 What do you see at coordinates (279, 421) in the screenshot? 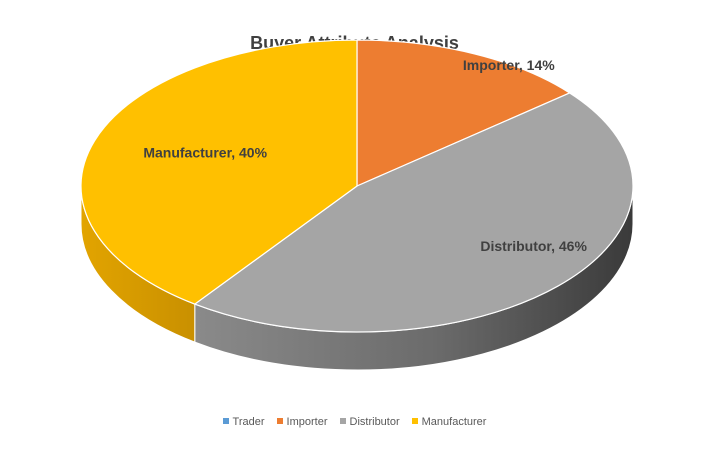
I see `legend-swatch-importer` at bounding box center [279, 421].